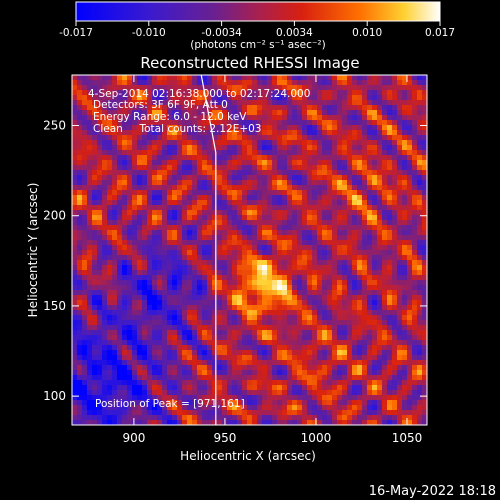 The width and height of the screenshot is (500, 500). What do you see at coordinates (177, 129) in the screenshot?
I see `annotation-counts: Clean Total counts: 2.12E+03` at bounding box center [177, 129].